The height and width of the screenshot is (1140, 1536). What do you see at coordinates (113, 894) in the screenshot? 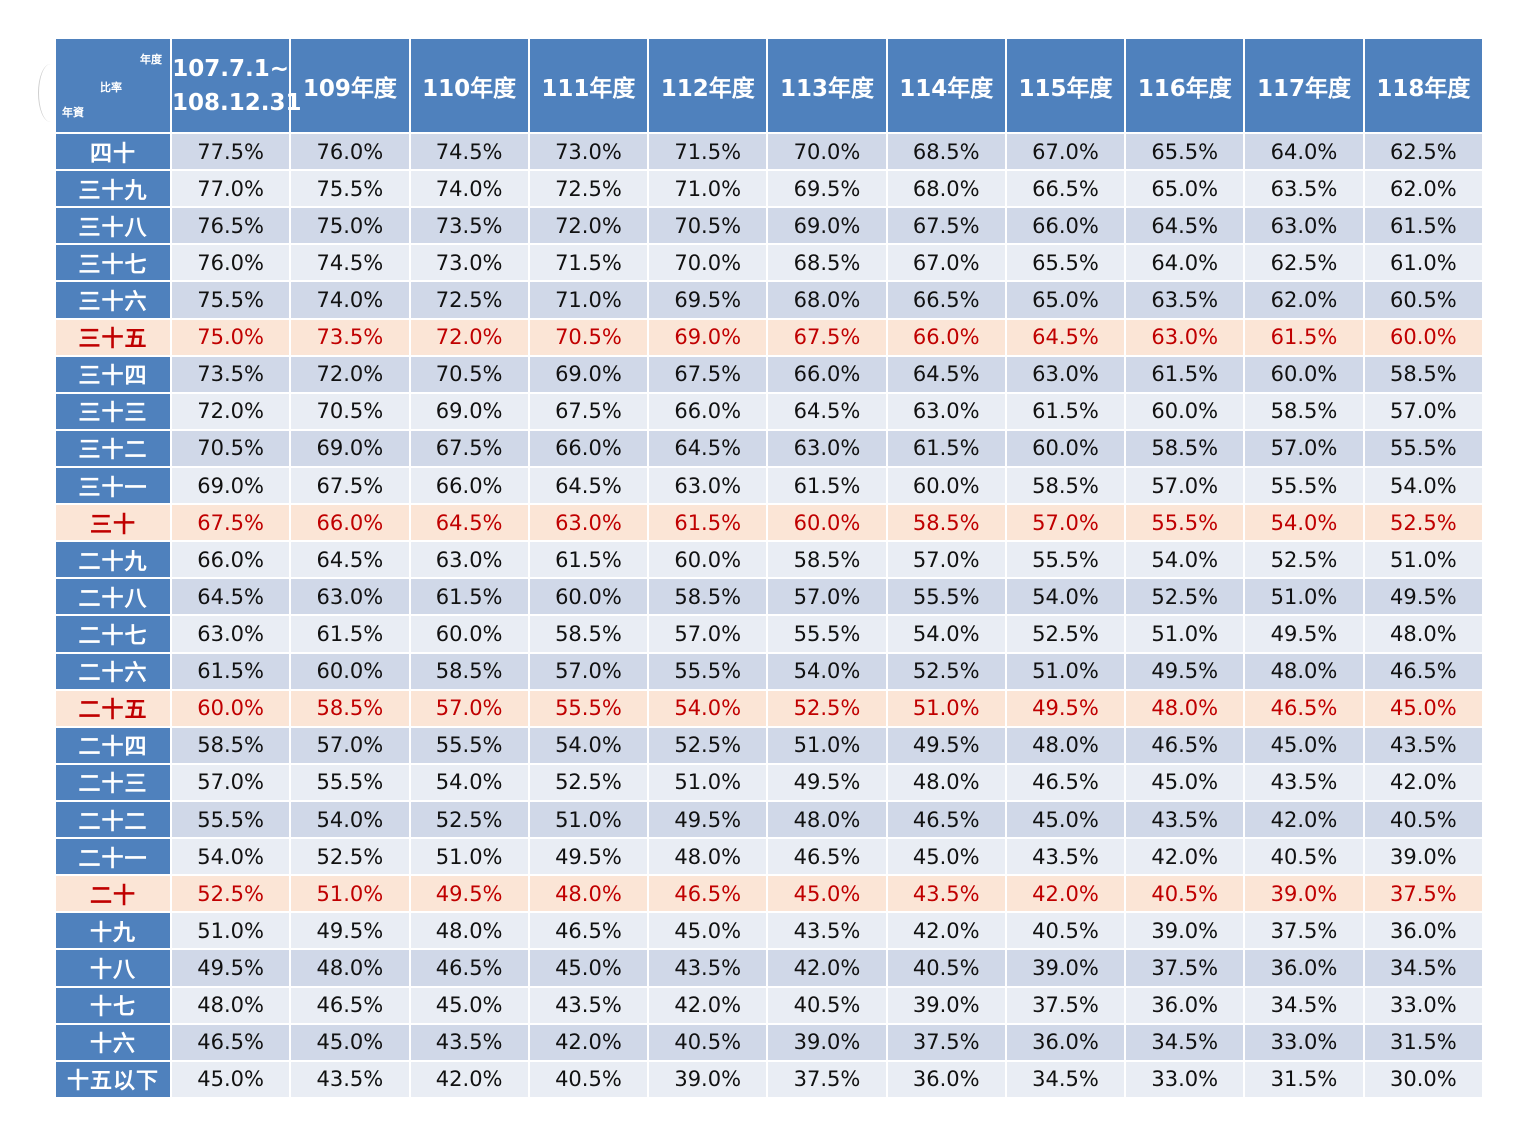
I see `row-header-seniority: 二十` at bounding box center [113, 894].